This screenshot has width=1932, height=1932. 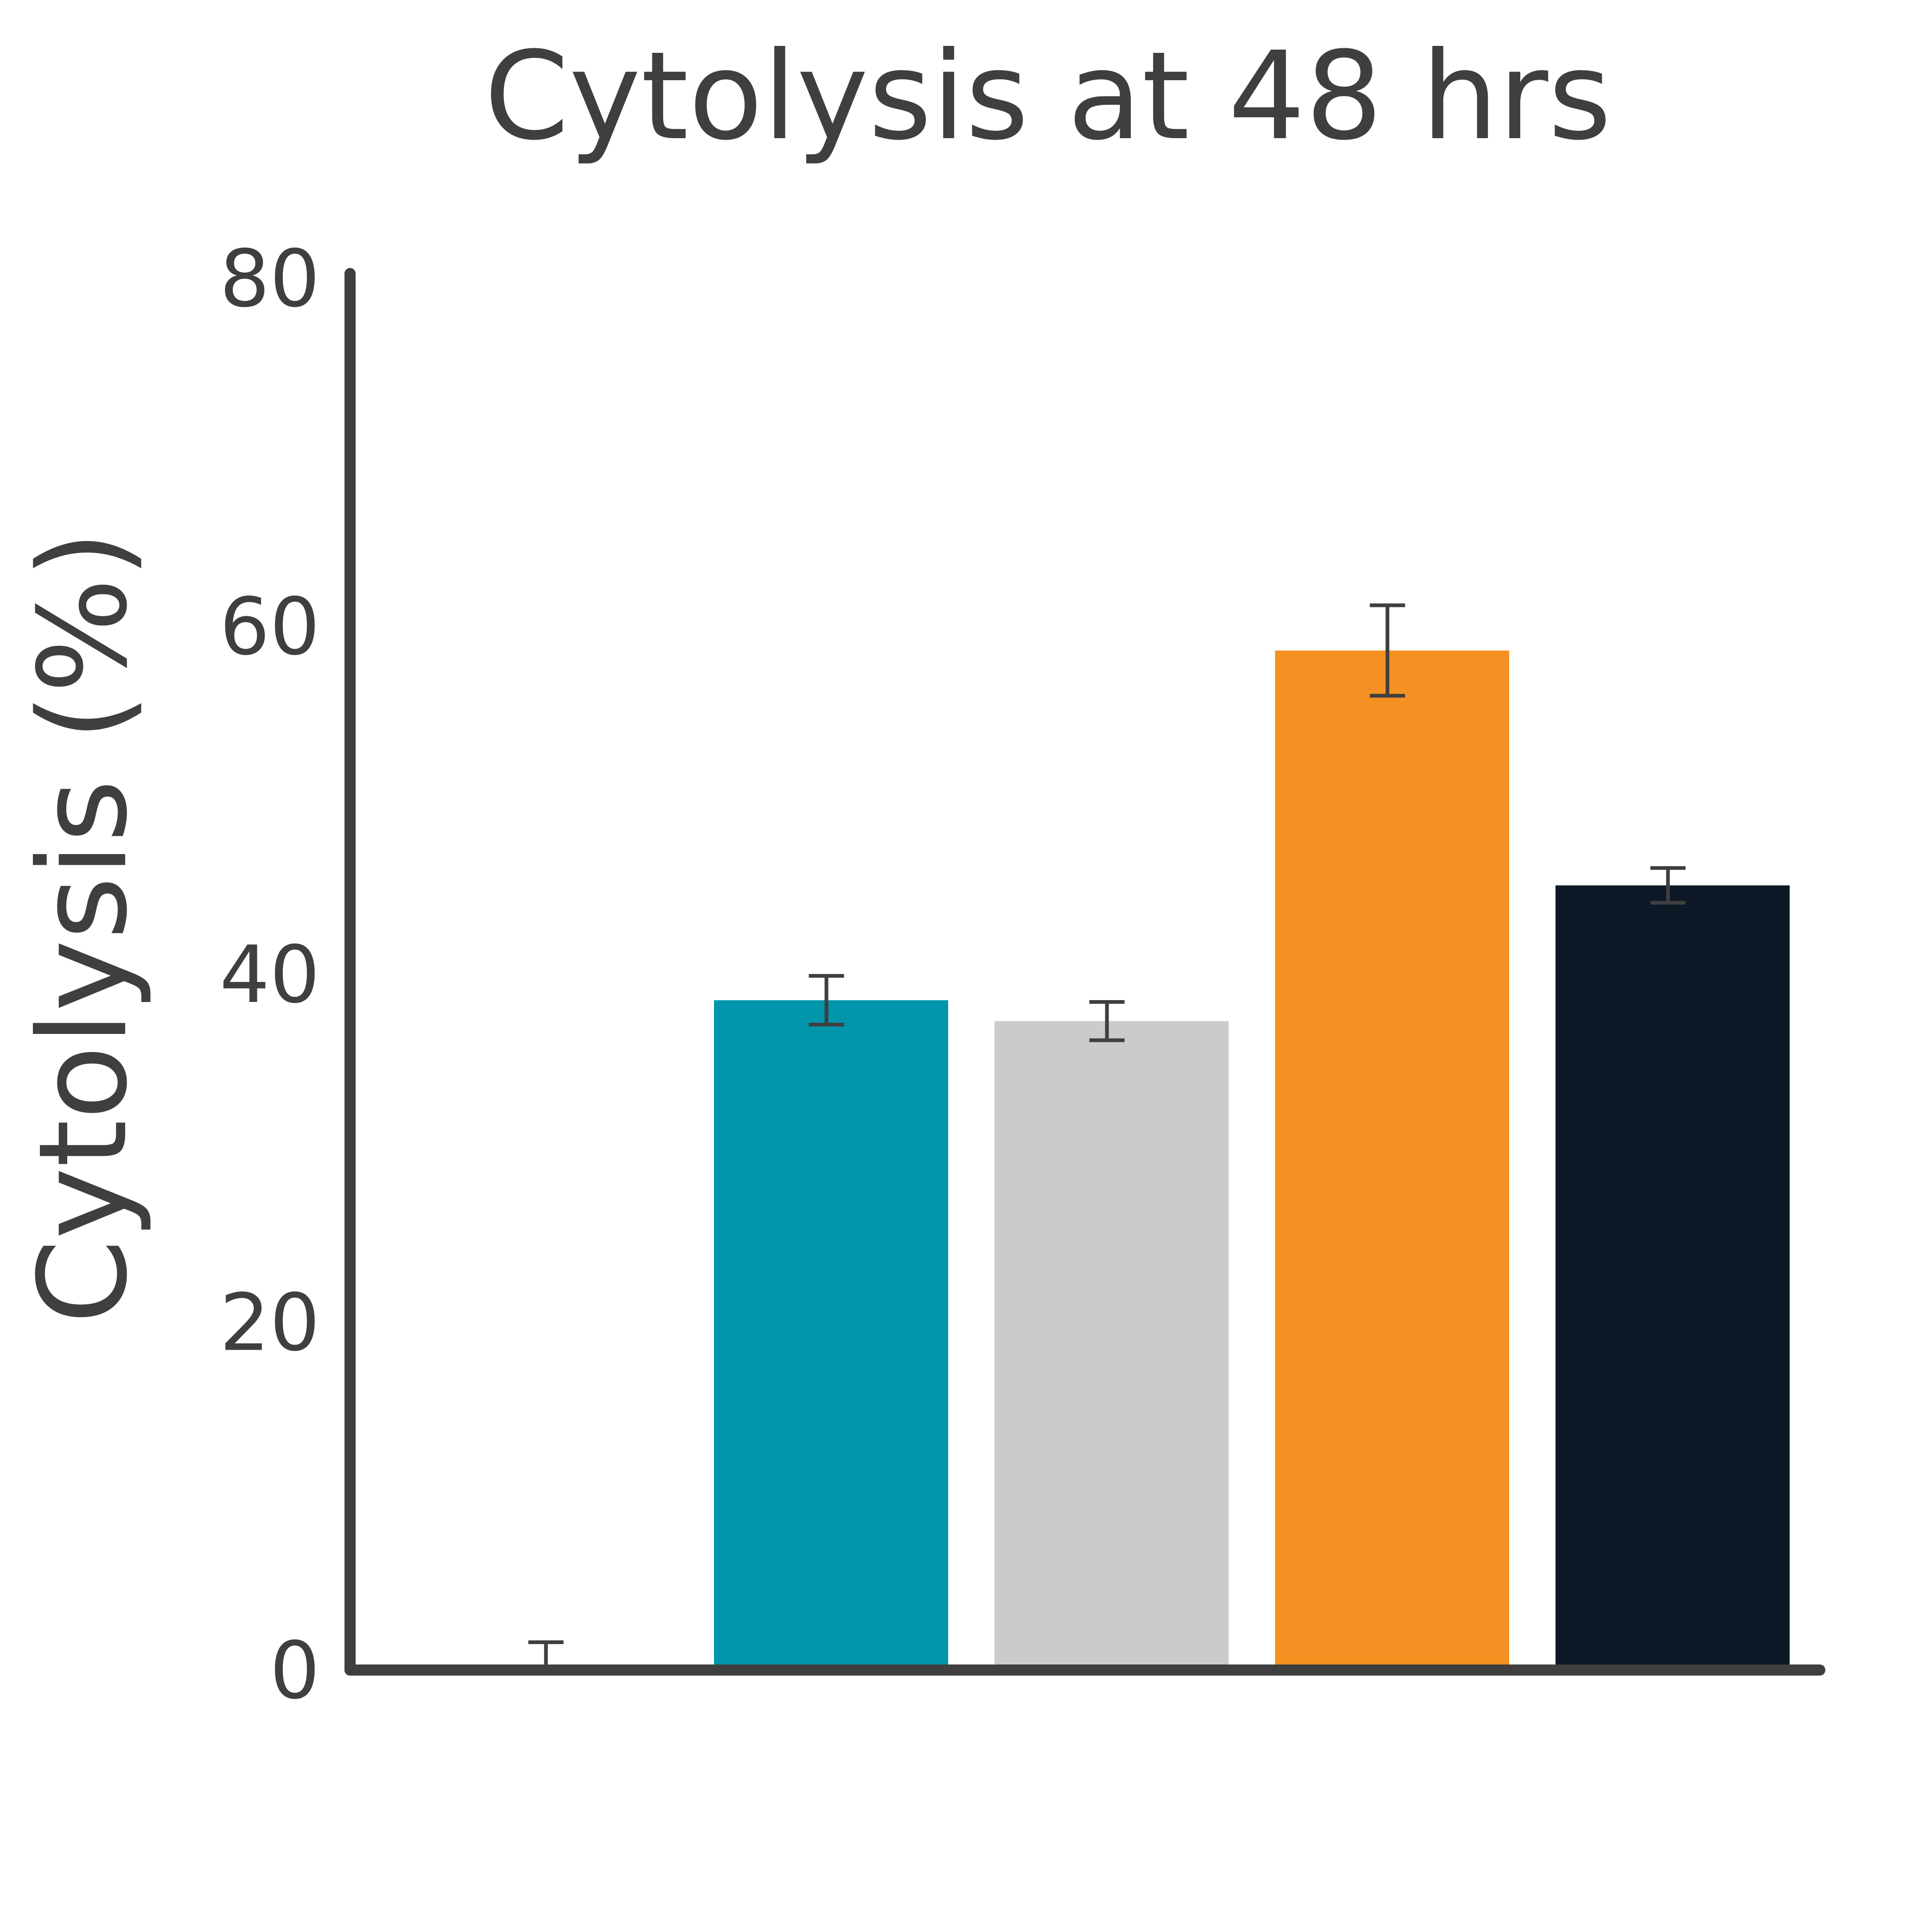 I want to click on y-tick-label: 0, so click(x=295, y=1671).